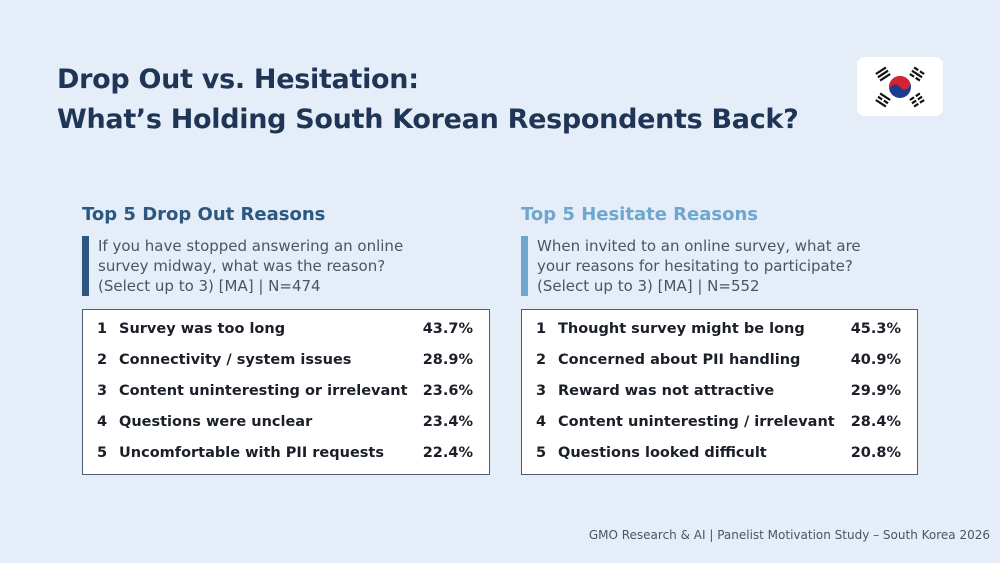  Describe the element at coordinates (662, 452) in the screenshot. I see `row-reason: Questions looked difficult` at that location.